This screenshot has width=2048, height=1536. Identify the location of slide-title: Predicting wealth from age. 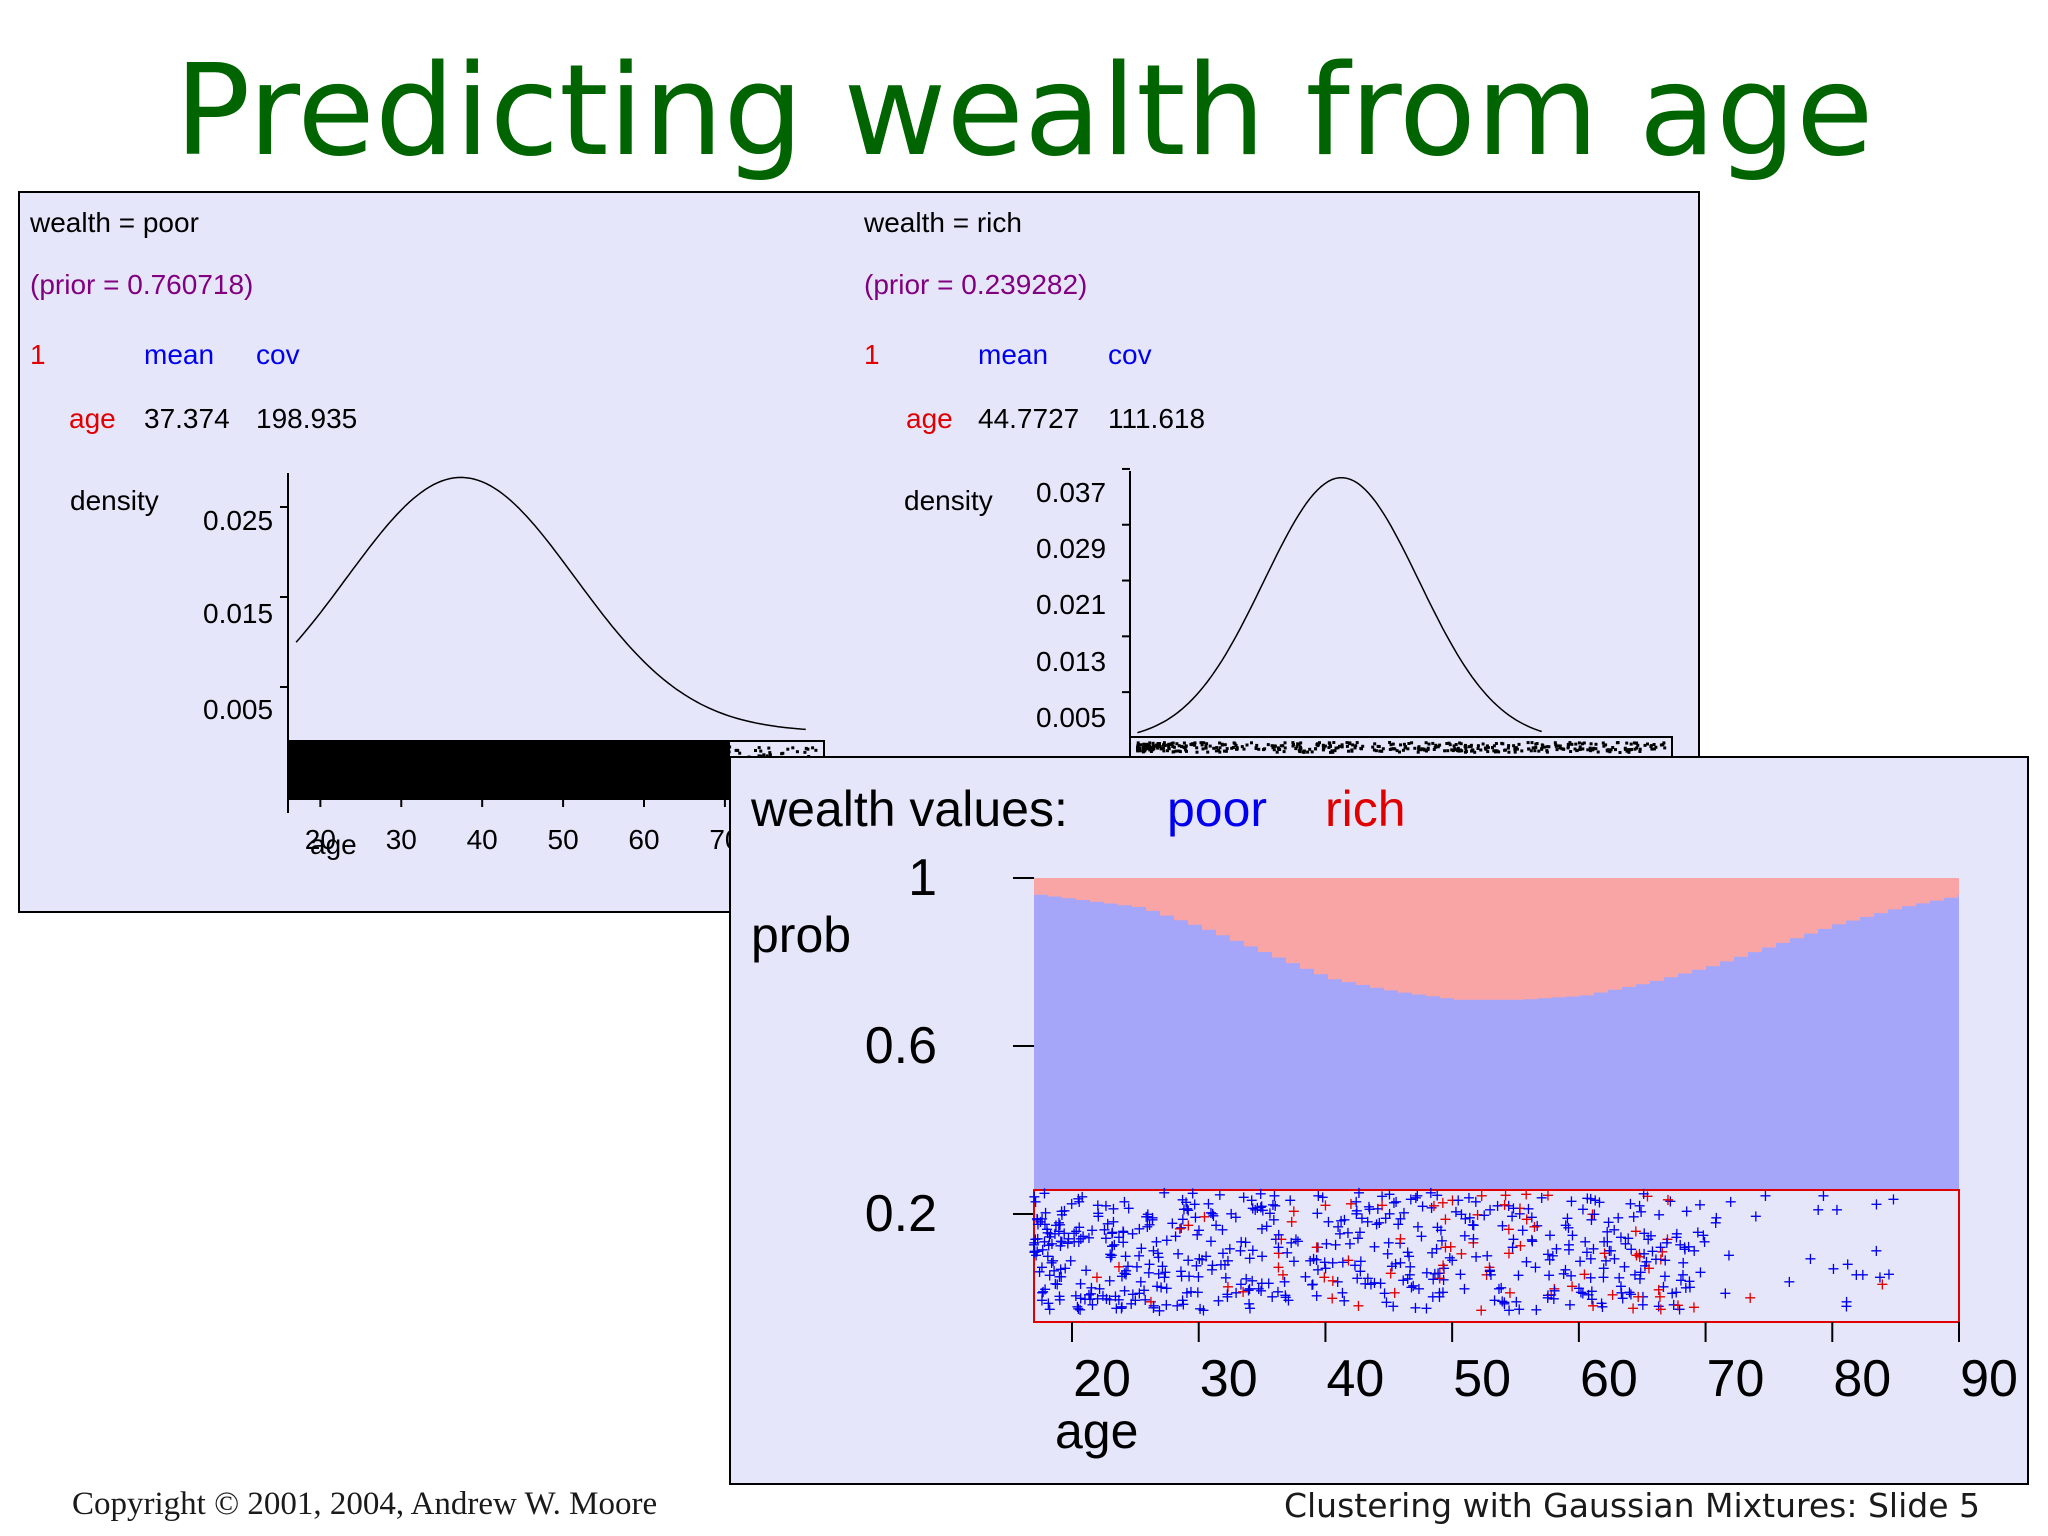
(1024, 110).